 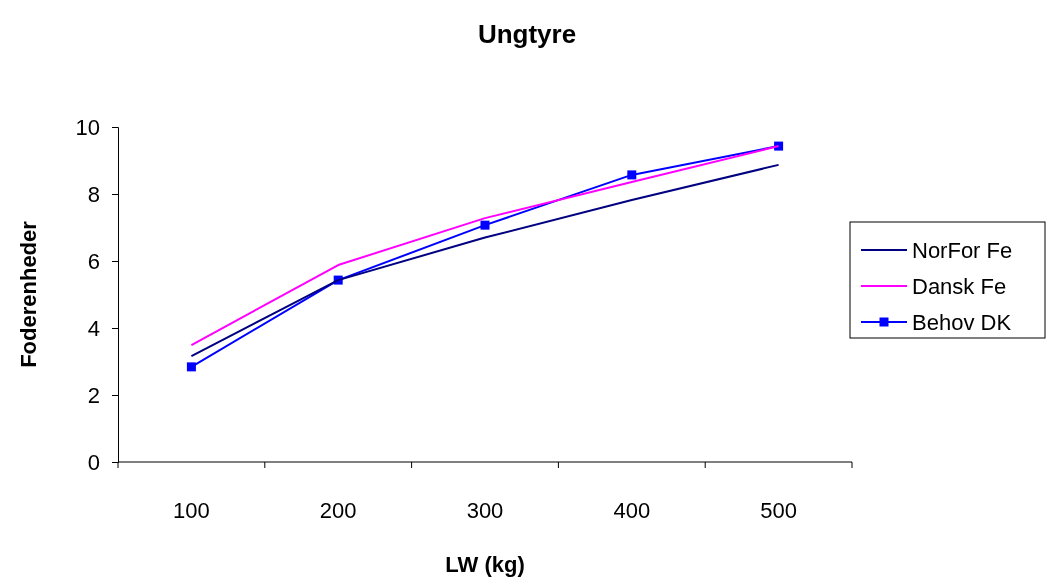 What do you see at coordinates (485, 564) in the screenshot?
I see `x-axis-title: LW (kg)` at bounding box center [485, 564].